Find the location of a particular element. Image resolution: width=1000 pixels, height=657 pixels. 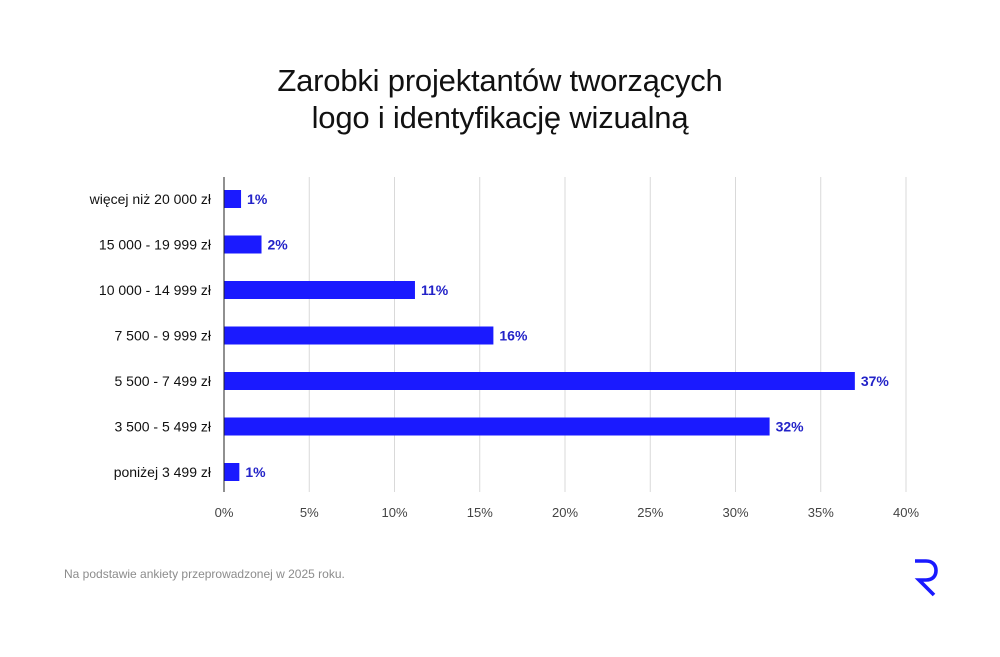

r-logo-icon is located at coordinates (926, 578).